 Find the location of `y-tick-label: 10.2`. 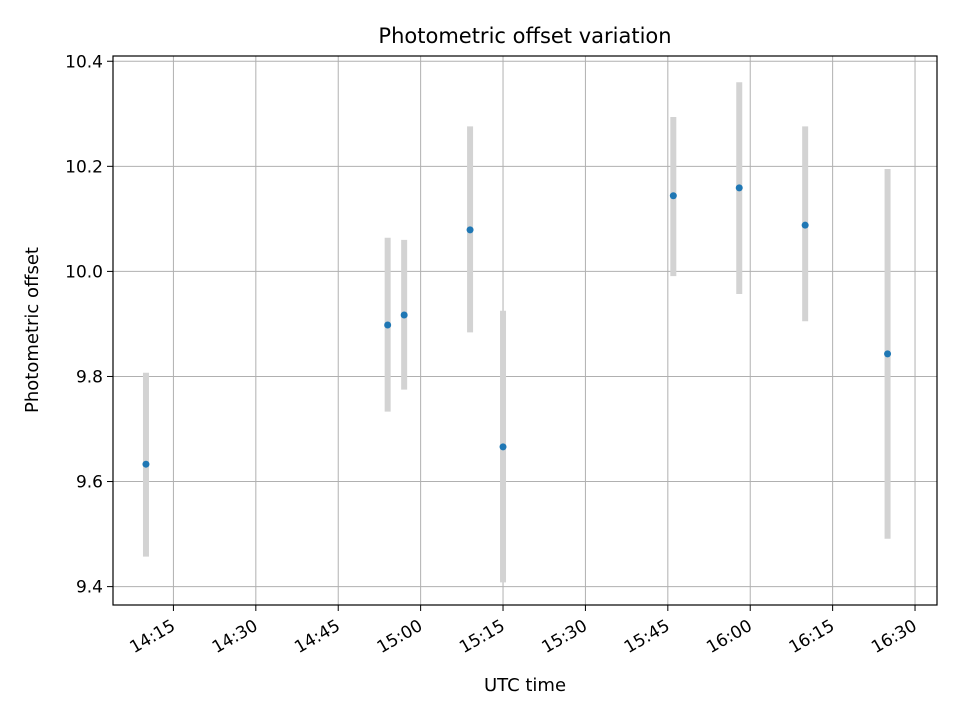

y-tick-label: 10.2 is located at coordinates (84, 167).